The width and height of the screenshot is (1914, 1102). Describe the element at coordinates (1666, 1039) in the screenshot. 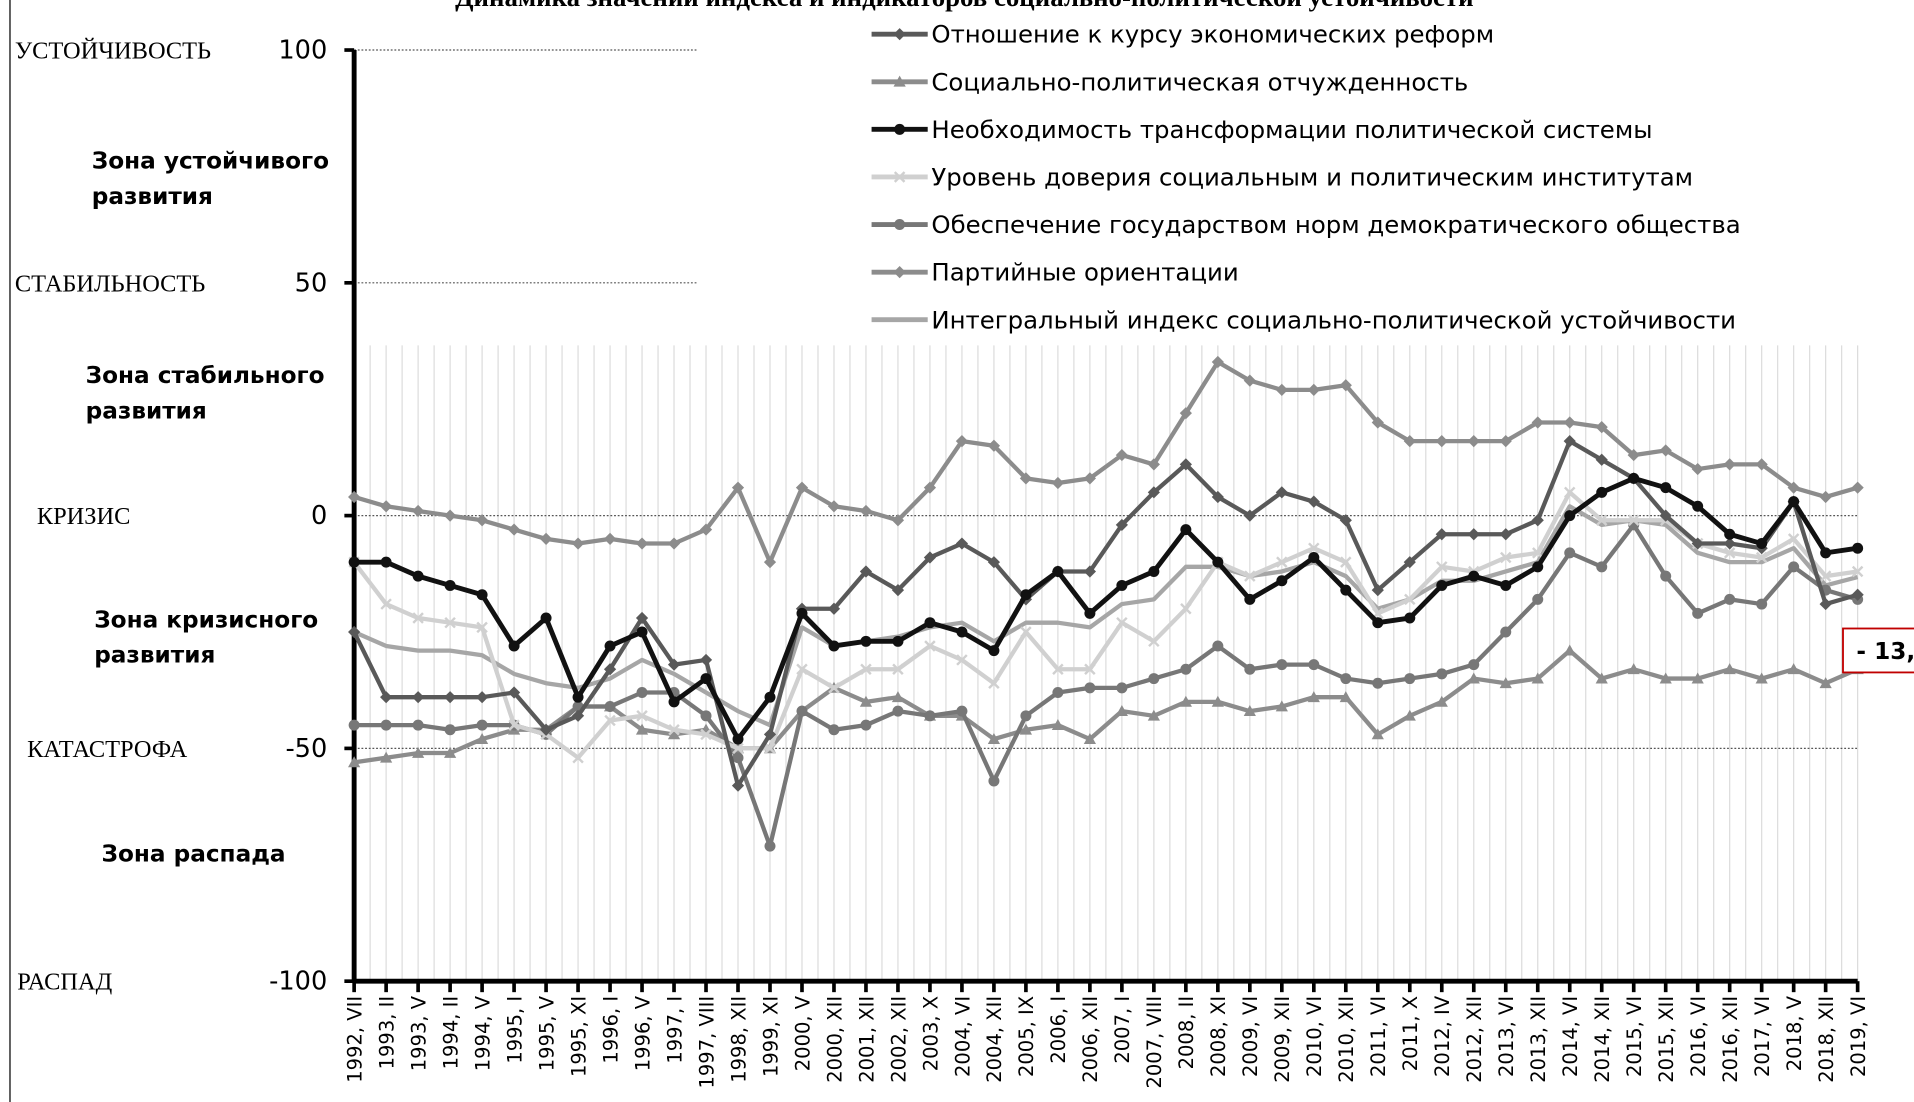

I see `x-tick-label: 2015, XII` at that location.